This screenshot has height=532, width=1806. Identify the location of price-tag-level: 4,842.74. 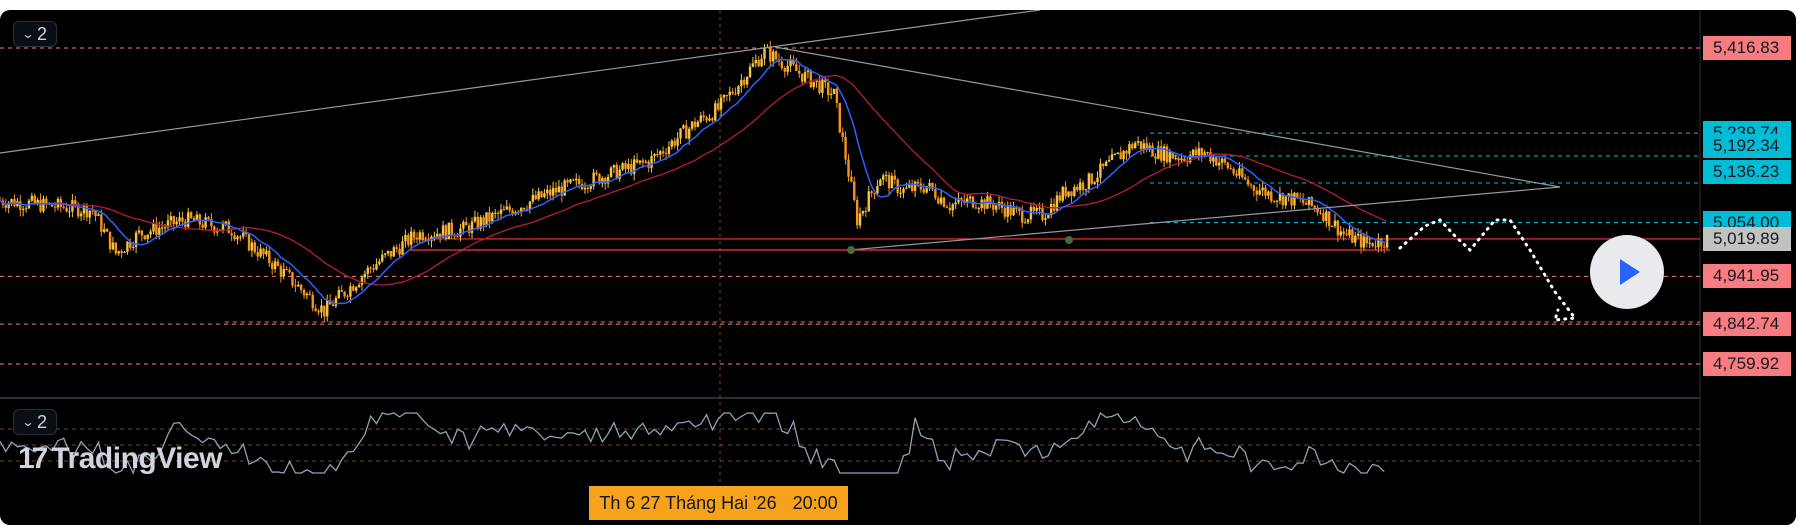
(1747, 324).